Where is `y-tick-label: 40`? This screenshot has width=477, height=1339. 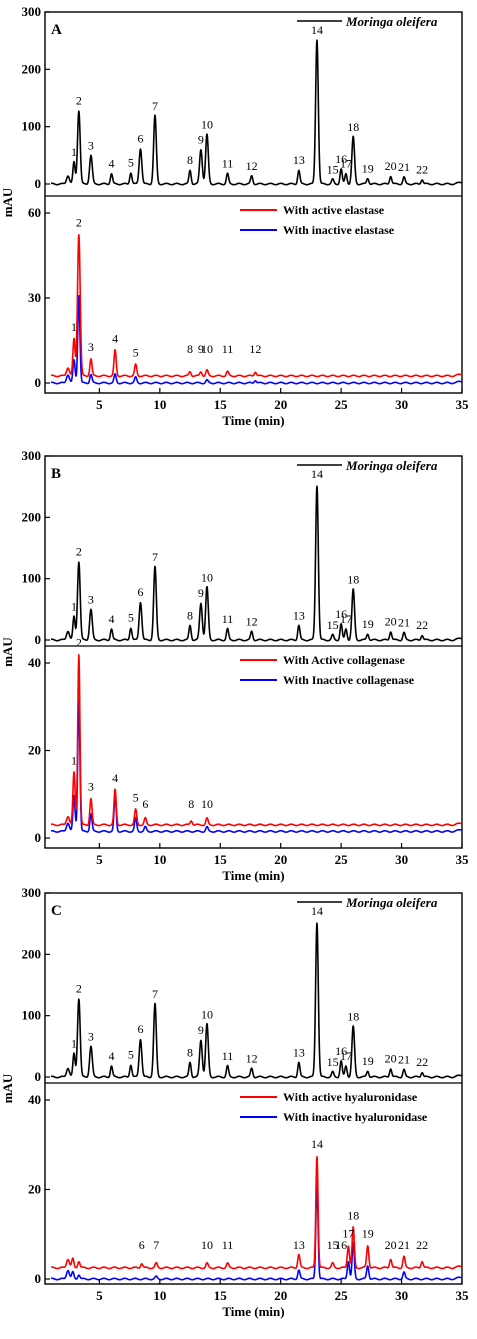
y-tick-label: 40 is located at coordinates (34, 1099).